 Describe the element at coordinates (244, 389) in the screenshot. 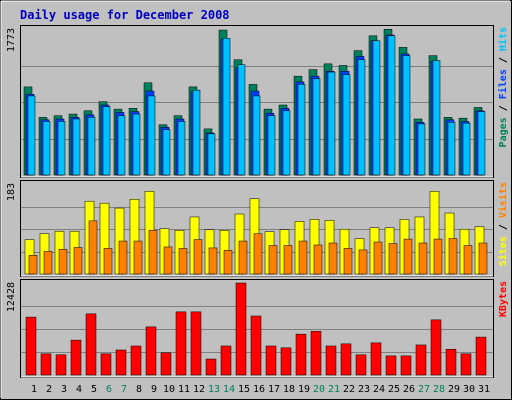

I see `x-axis-day-label: 15` at that location.